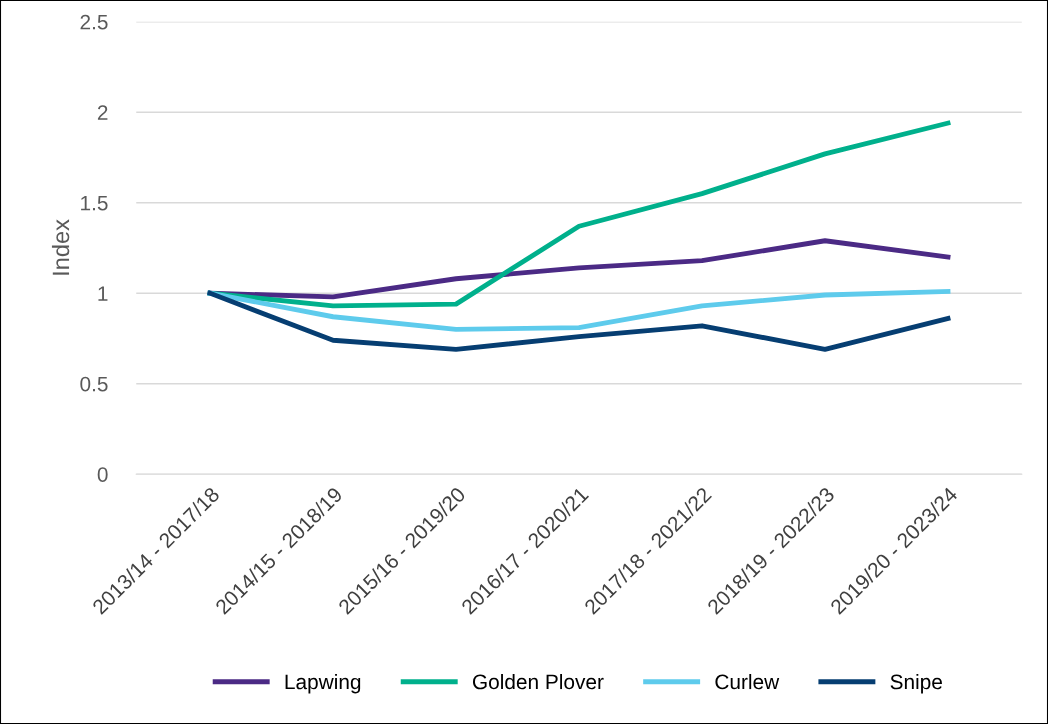 The image size is (1048, 724). What do you see at coordinates (102, 474) in the screenshot?
I see `y-tick-label: 0` at bounding box center [102, 474].